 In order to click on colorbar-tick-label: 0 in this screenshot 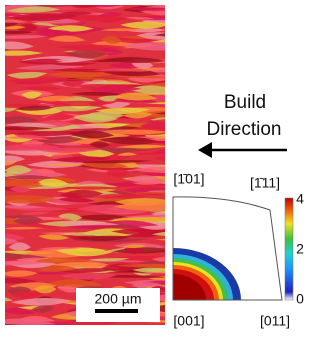, I will do `click(300, 299)`.